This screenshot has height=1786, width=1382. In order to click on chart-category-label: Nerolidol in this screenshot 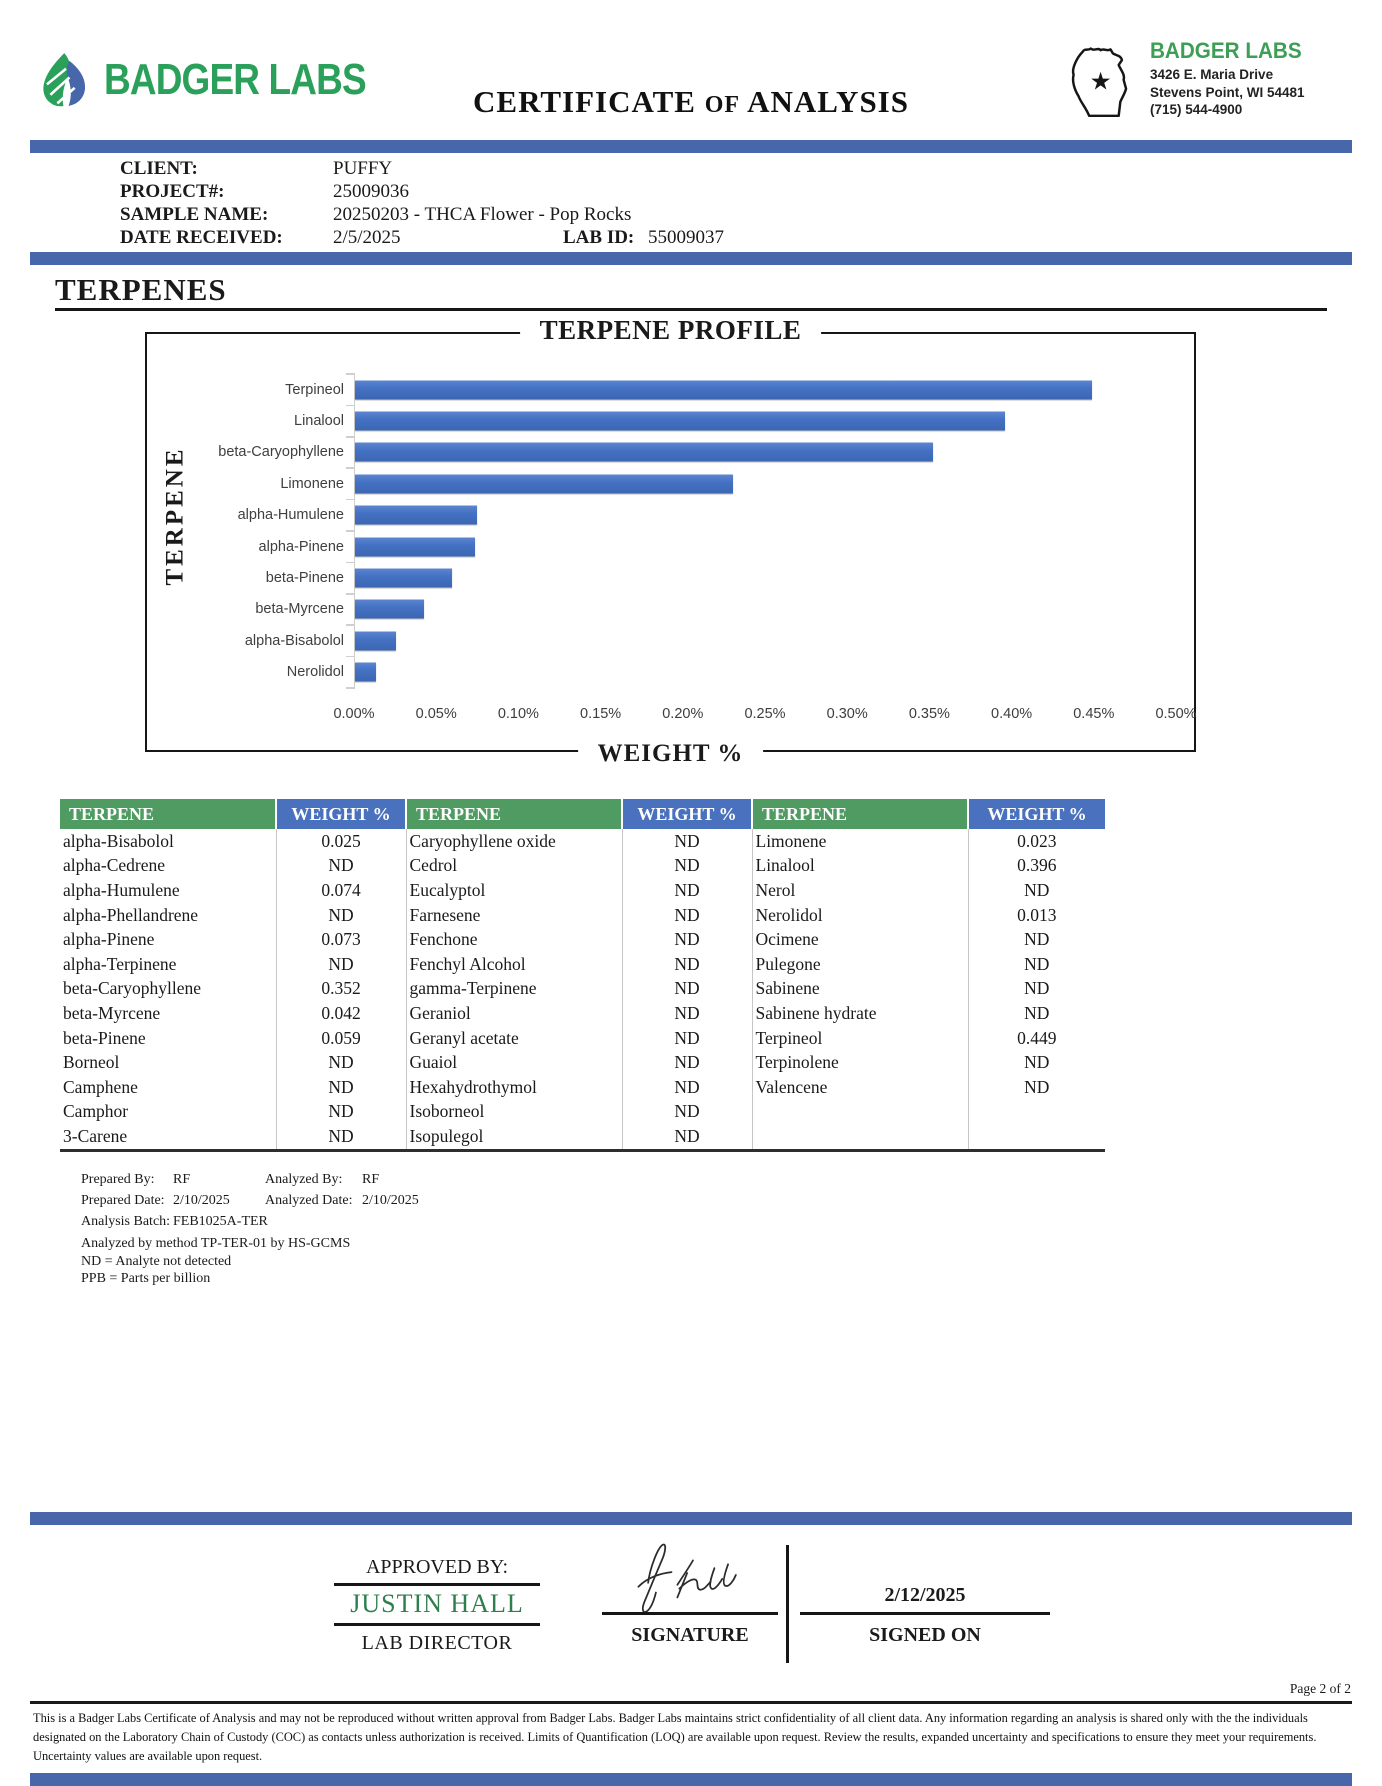, I will do `click(315, 672)`.